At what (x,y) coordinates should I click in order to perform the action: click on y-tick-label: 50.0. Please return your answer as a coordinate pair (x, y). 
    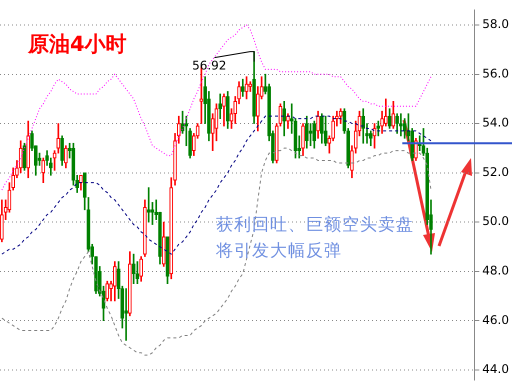
    Looking at the image, I should click on (495, 221).